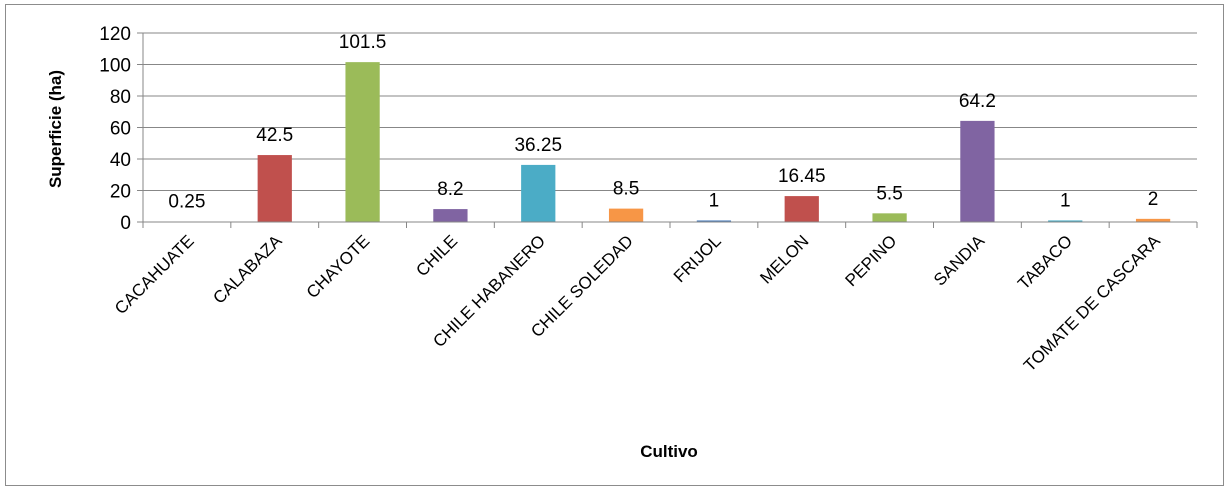 This screenshot has height=490, width=1230. I want to click on y-tick-label: 0, so click(125, 223).